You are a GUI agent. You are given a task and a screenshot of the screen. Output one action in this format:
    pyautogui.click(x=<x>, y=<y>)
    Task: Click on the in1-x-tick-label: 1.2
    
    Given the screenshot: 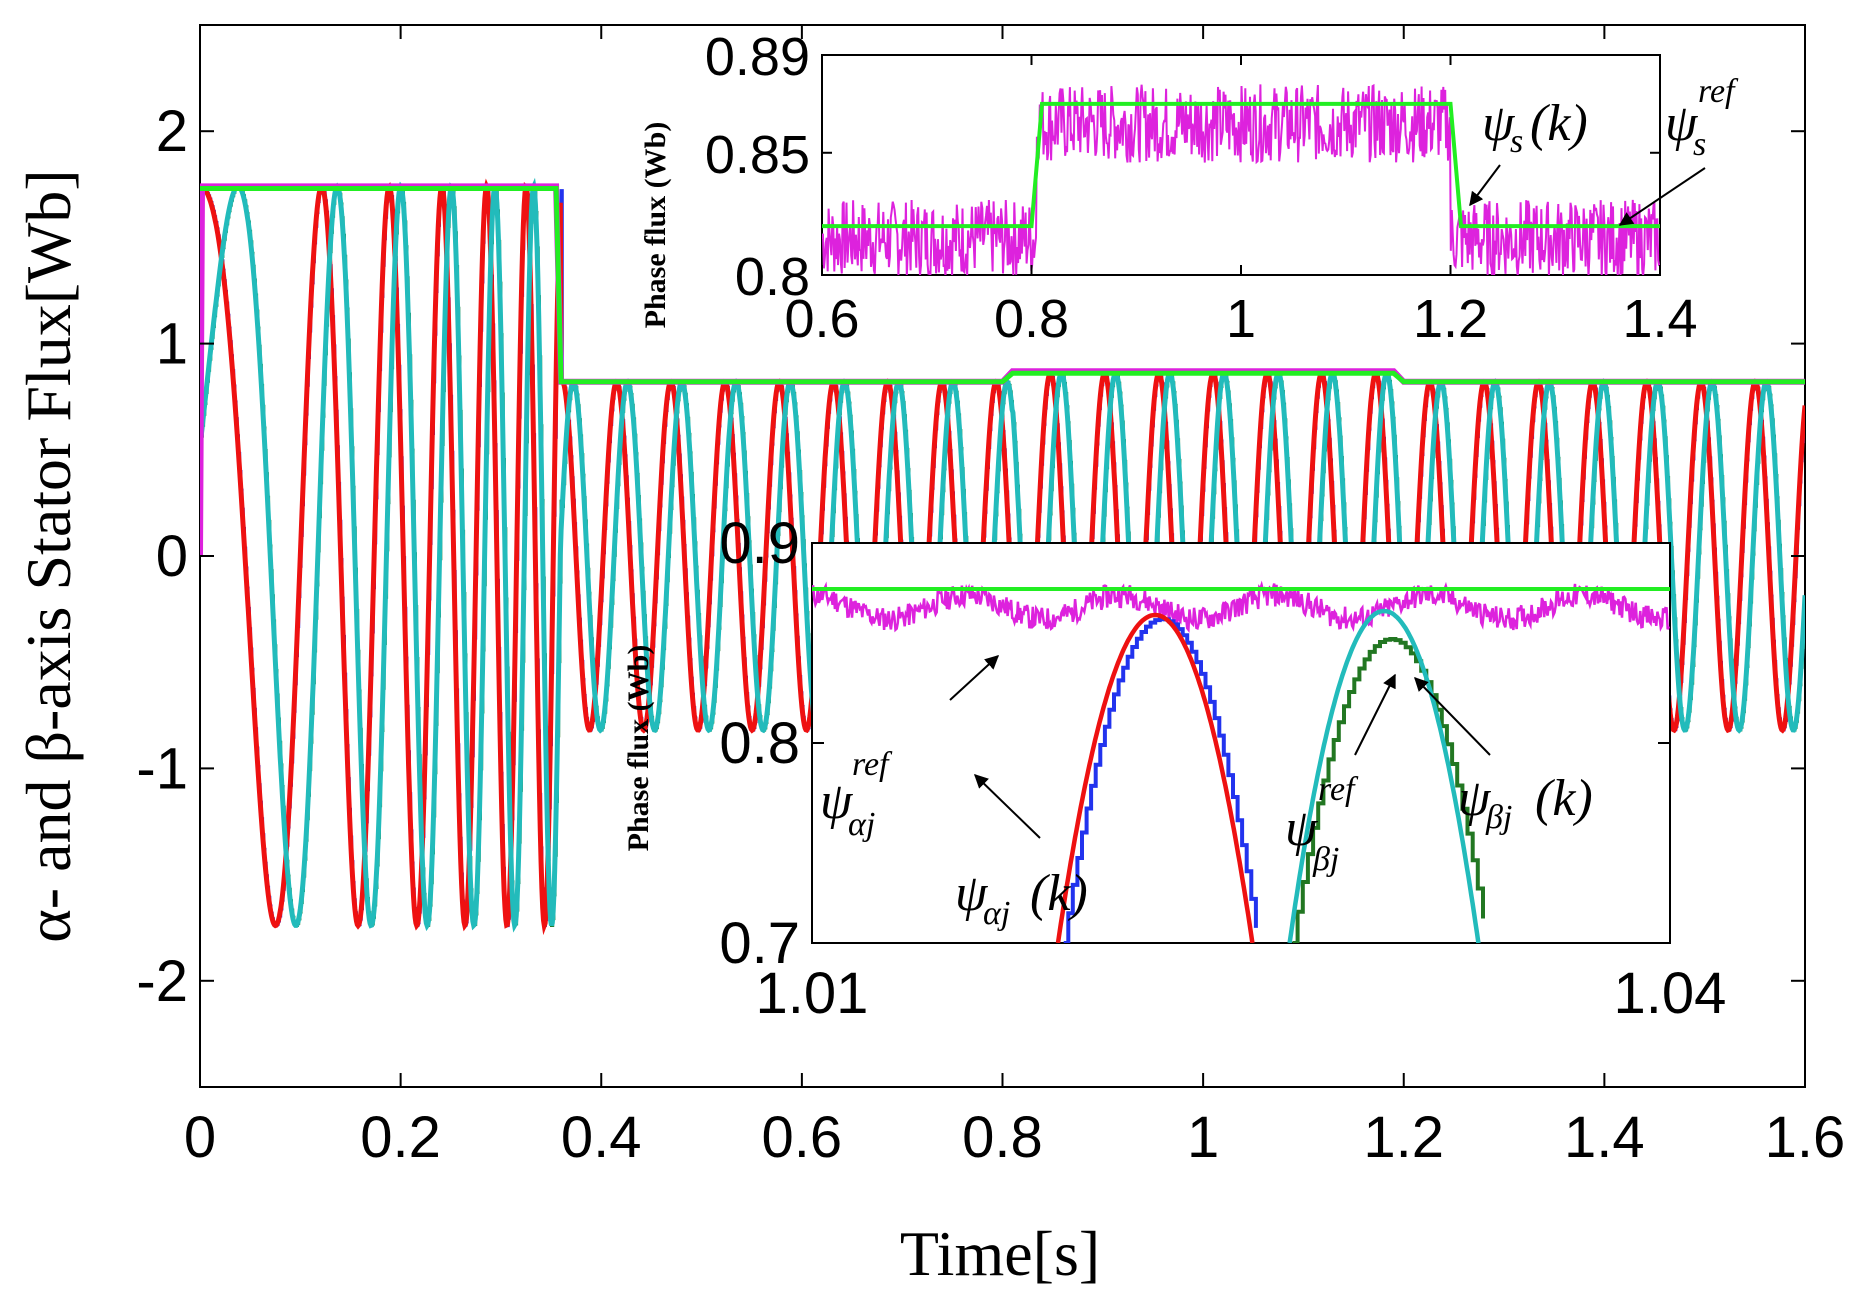 What is the action you would take?
    pyautogui.click(x=1450, y=319)
    